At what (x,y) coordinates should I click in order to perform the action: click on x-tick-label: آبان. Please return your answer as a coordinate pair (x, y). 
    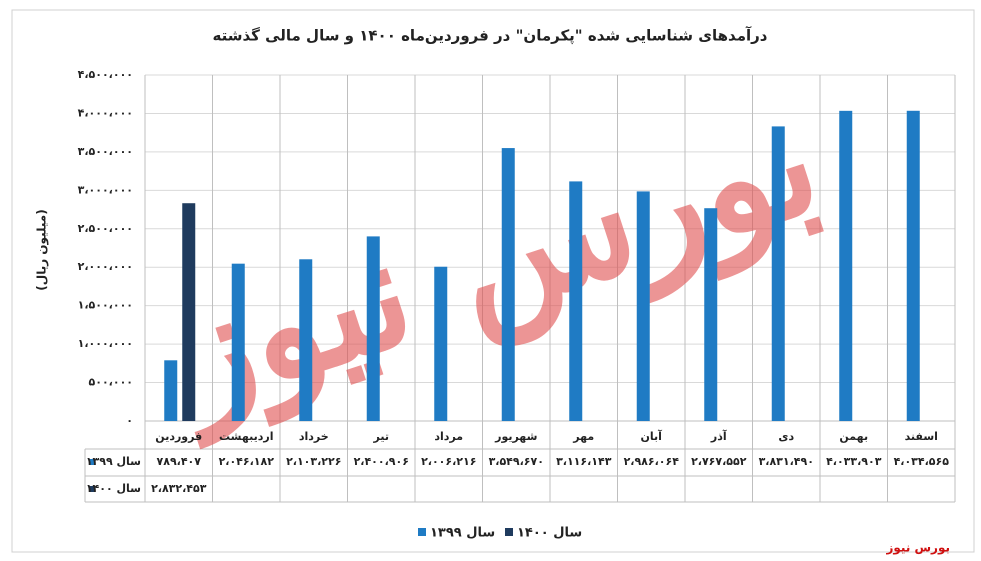
    Looking at the image, I should click on (652, 436).